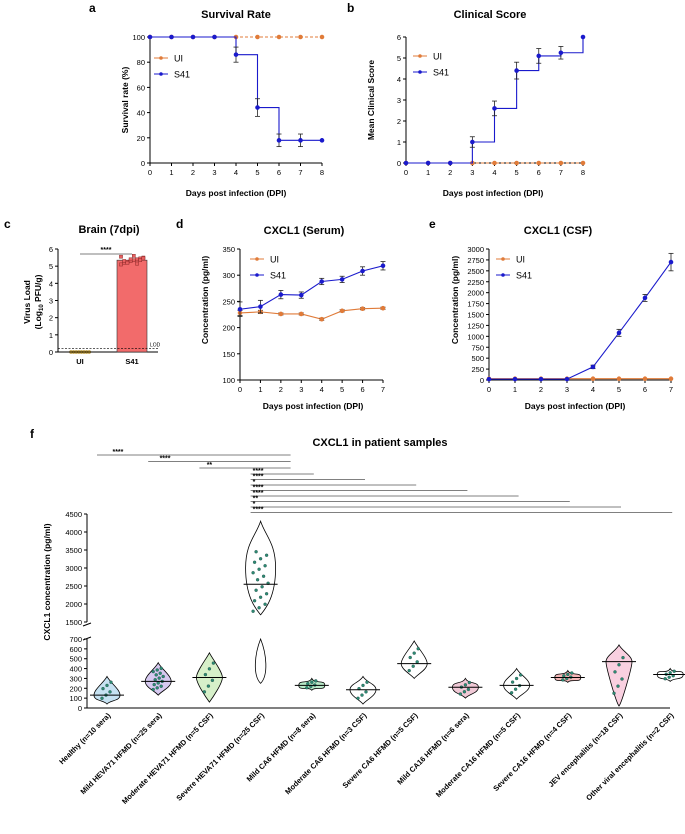  What do you see at coordinates (301, 389) in the screenshot?
I see `x-tick-label-d: 3` at bounding box center [301, 389].